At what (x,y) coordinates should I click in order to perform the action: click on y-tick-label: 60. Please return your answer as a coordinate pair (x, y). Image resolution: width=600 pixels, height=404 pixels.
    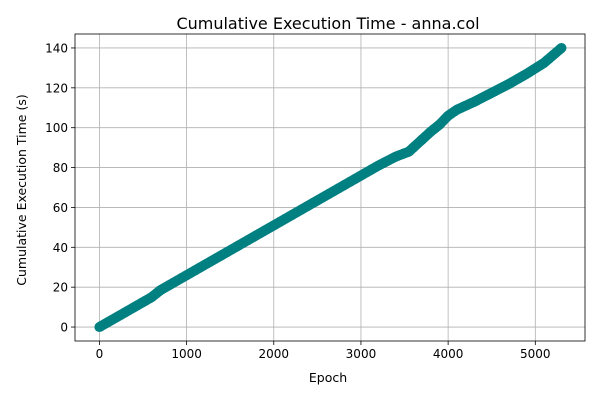
    Looking at the image, I should click on (60, 208).